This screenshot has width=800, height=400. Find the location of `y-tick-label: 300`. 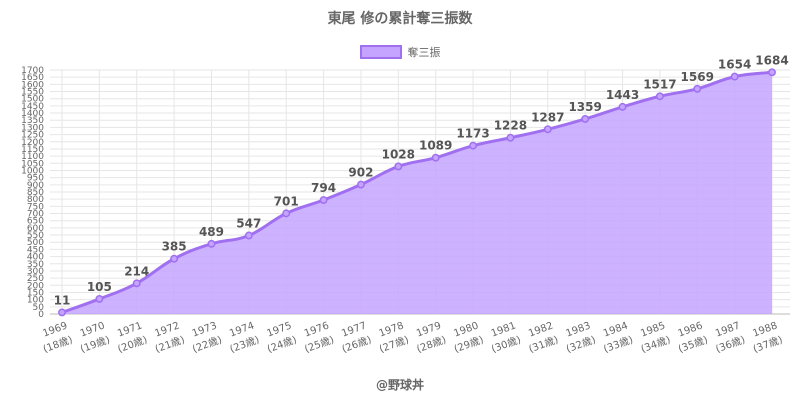

y-tick-label: 300 is located at coordinates (35, 272).